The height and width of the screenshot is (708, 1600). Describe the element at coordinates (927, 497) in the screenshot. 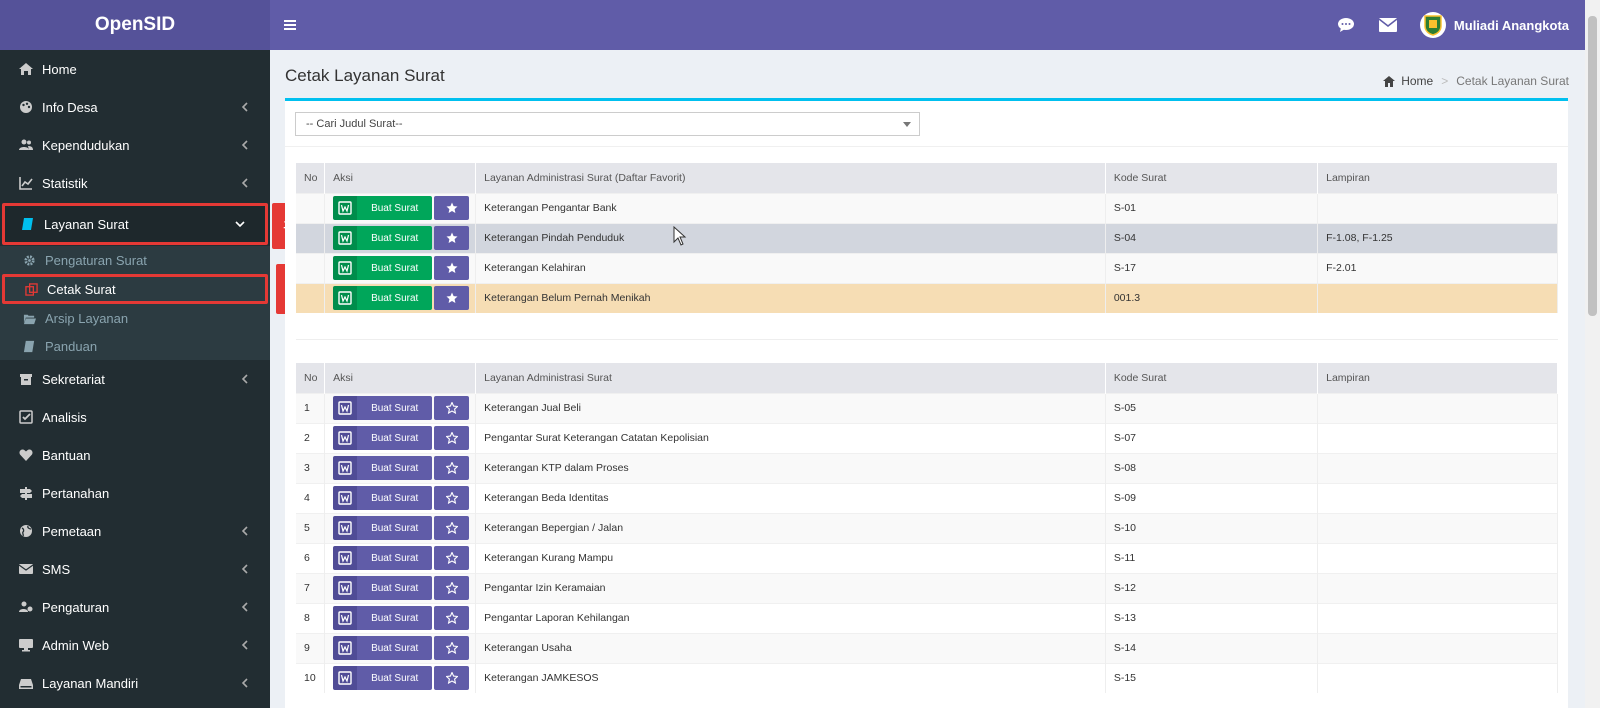

I see `table-row: 4 Buat Surat Keterangan Beda Identitas S-09` at that location.